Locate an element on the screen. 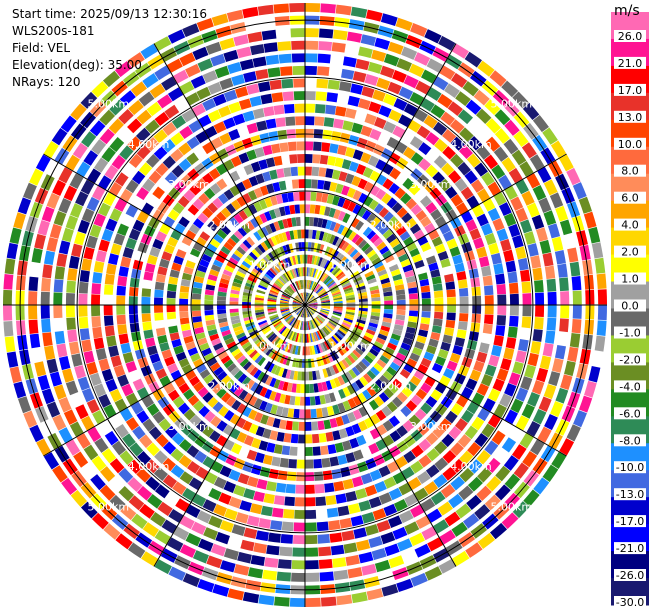 The height and width of the screenshot is (610, 650). range-ring-label: 4.00km is located at coordinates (471, 144).